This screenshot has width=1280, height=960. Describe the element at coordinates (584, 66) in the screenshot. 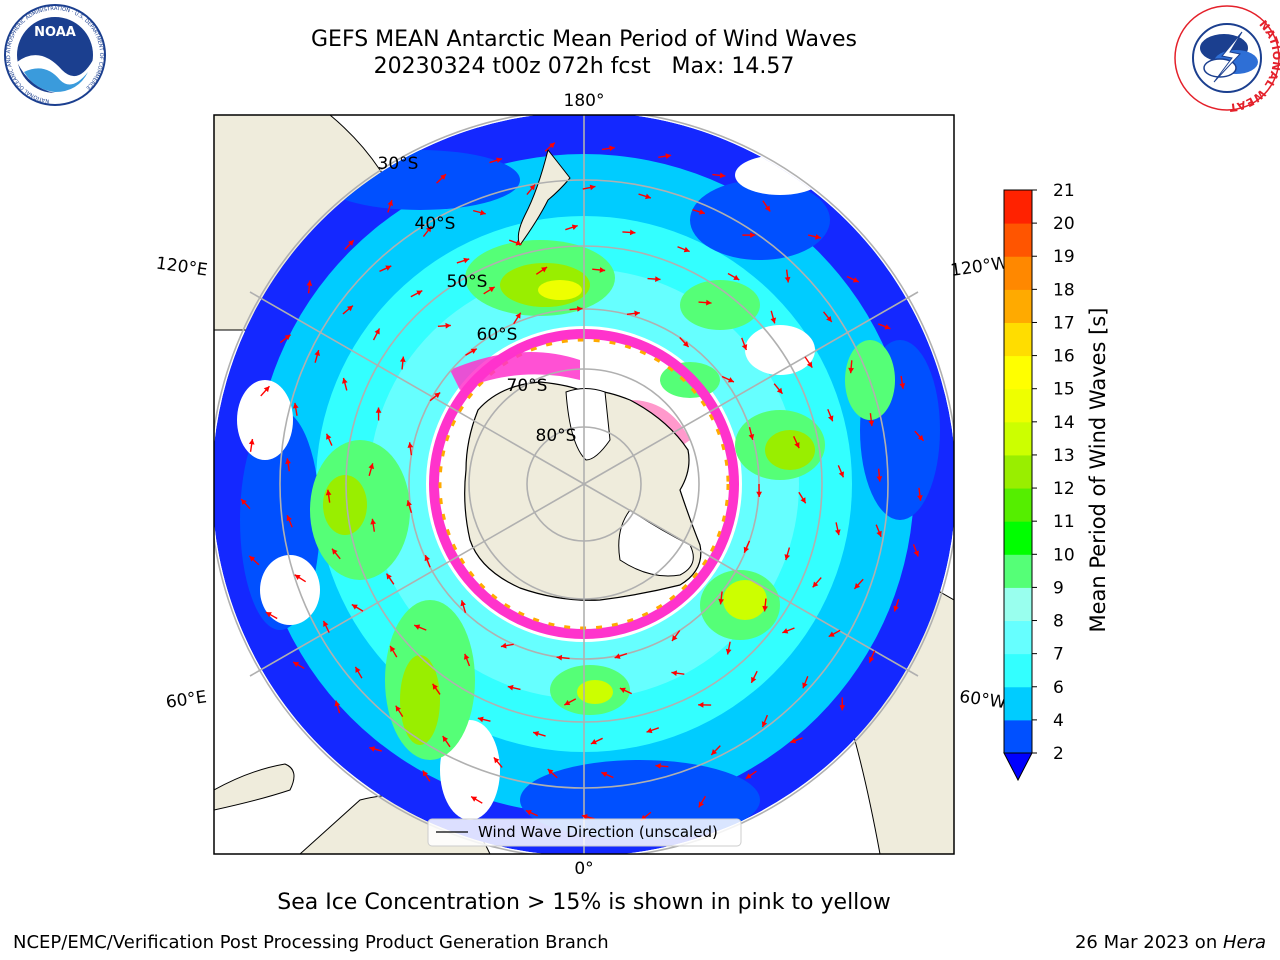

I see `title-line-2: 20230324 t00z 072h fcst Max: 14.57` at that location.